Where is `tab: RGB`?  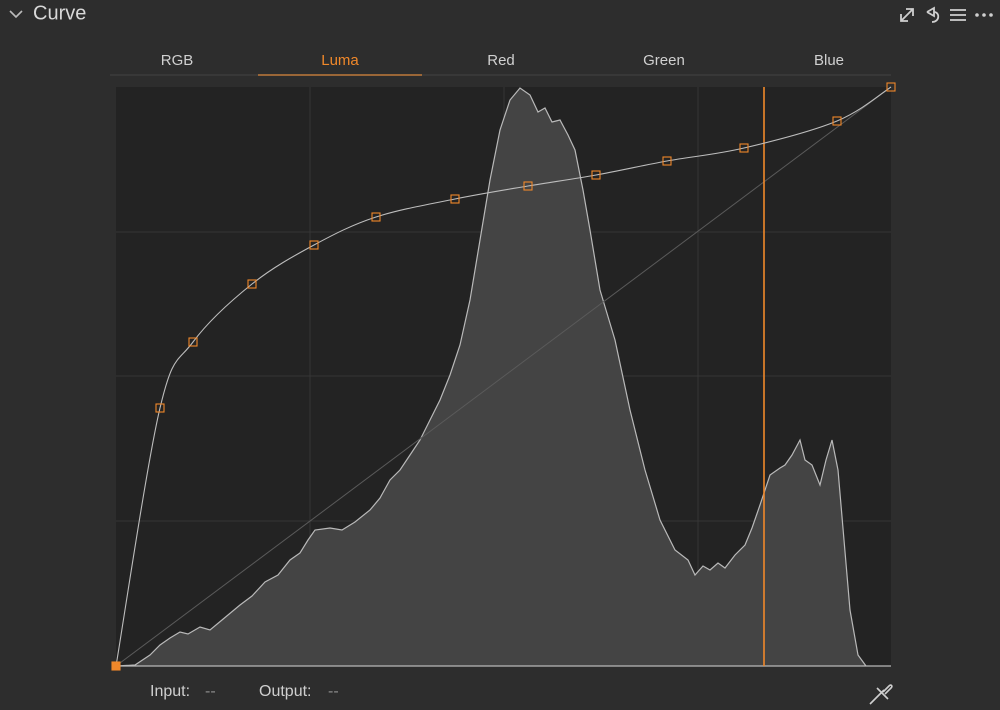
tab: RGB is located at coordinates (177, 60).